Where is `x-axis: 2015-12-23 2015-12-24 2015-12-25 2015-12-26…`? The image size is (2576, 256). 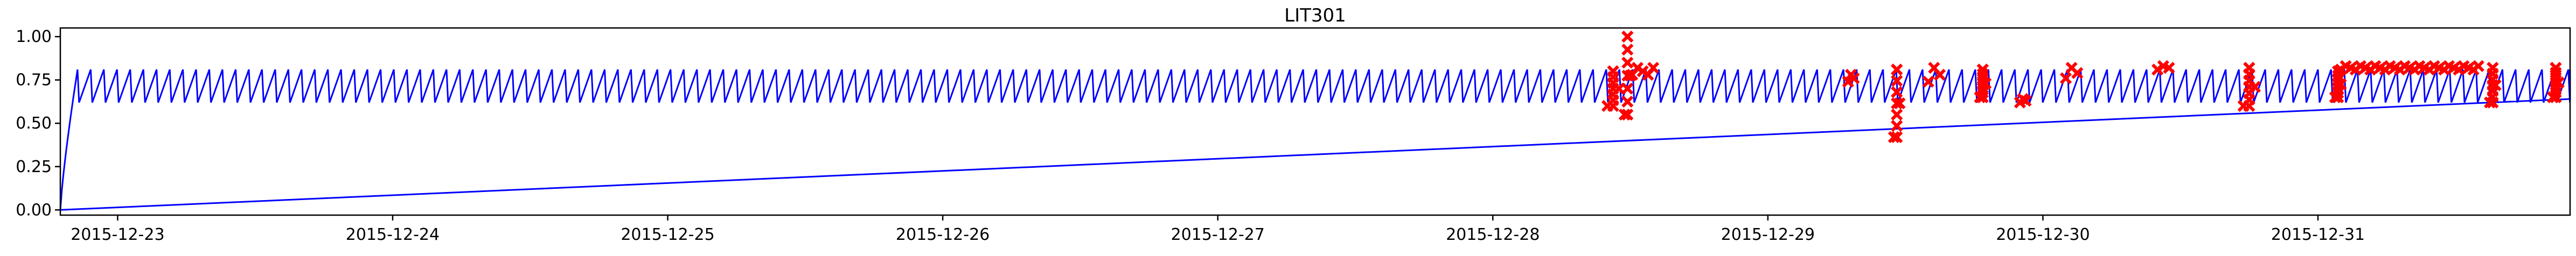 x-axis: 2015-12-23 2015-12-24 2015-12-25 2015-12-26… is located at coordinates (1218, 229).